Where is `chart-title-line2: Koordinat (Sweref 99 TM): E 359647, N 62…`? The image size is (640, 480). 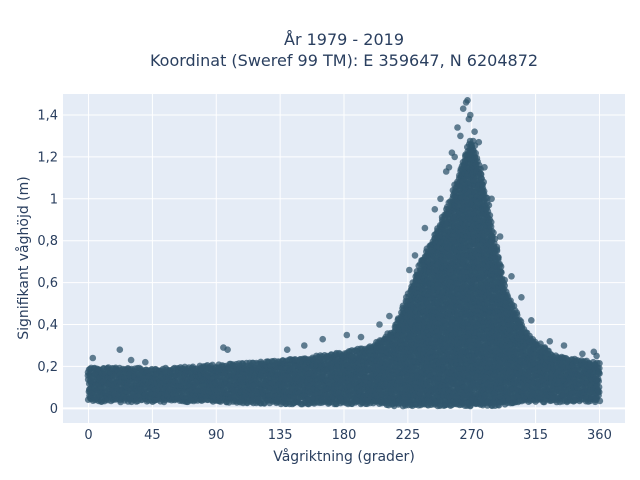
chart-title-line2: Koordinat (Sweref 99 TM): E 359647, N 62… is located at coordinates (344, 60).